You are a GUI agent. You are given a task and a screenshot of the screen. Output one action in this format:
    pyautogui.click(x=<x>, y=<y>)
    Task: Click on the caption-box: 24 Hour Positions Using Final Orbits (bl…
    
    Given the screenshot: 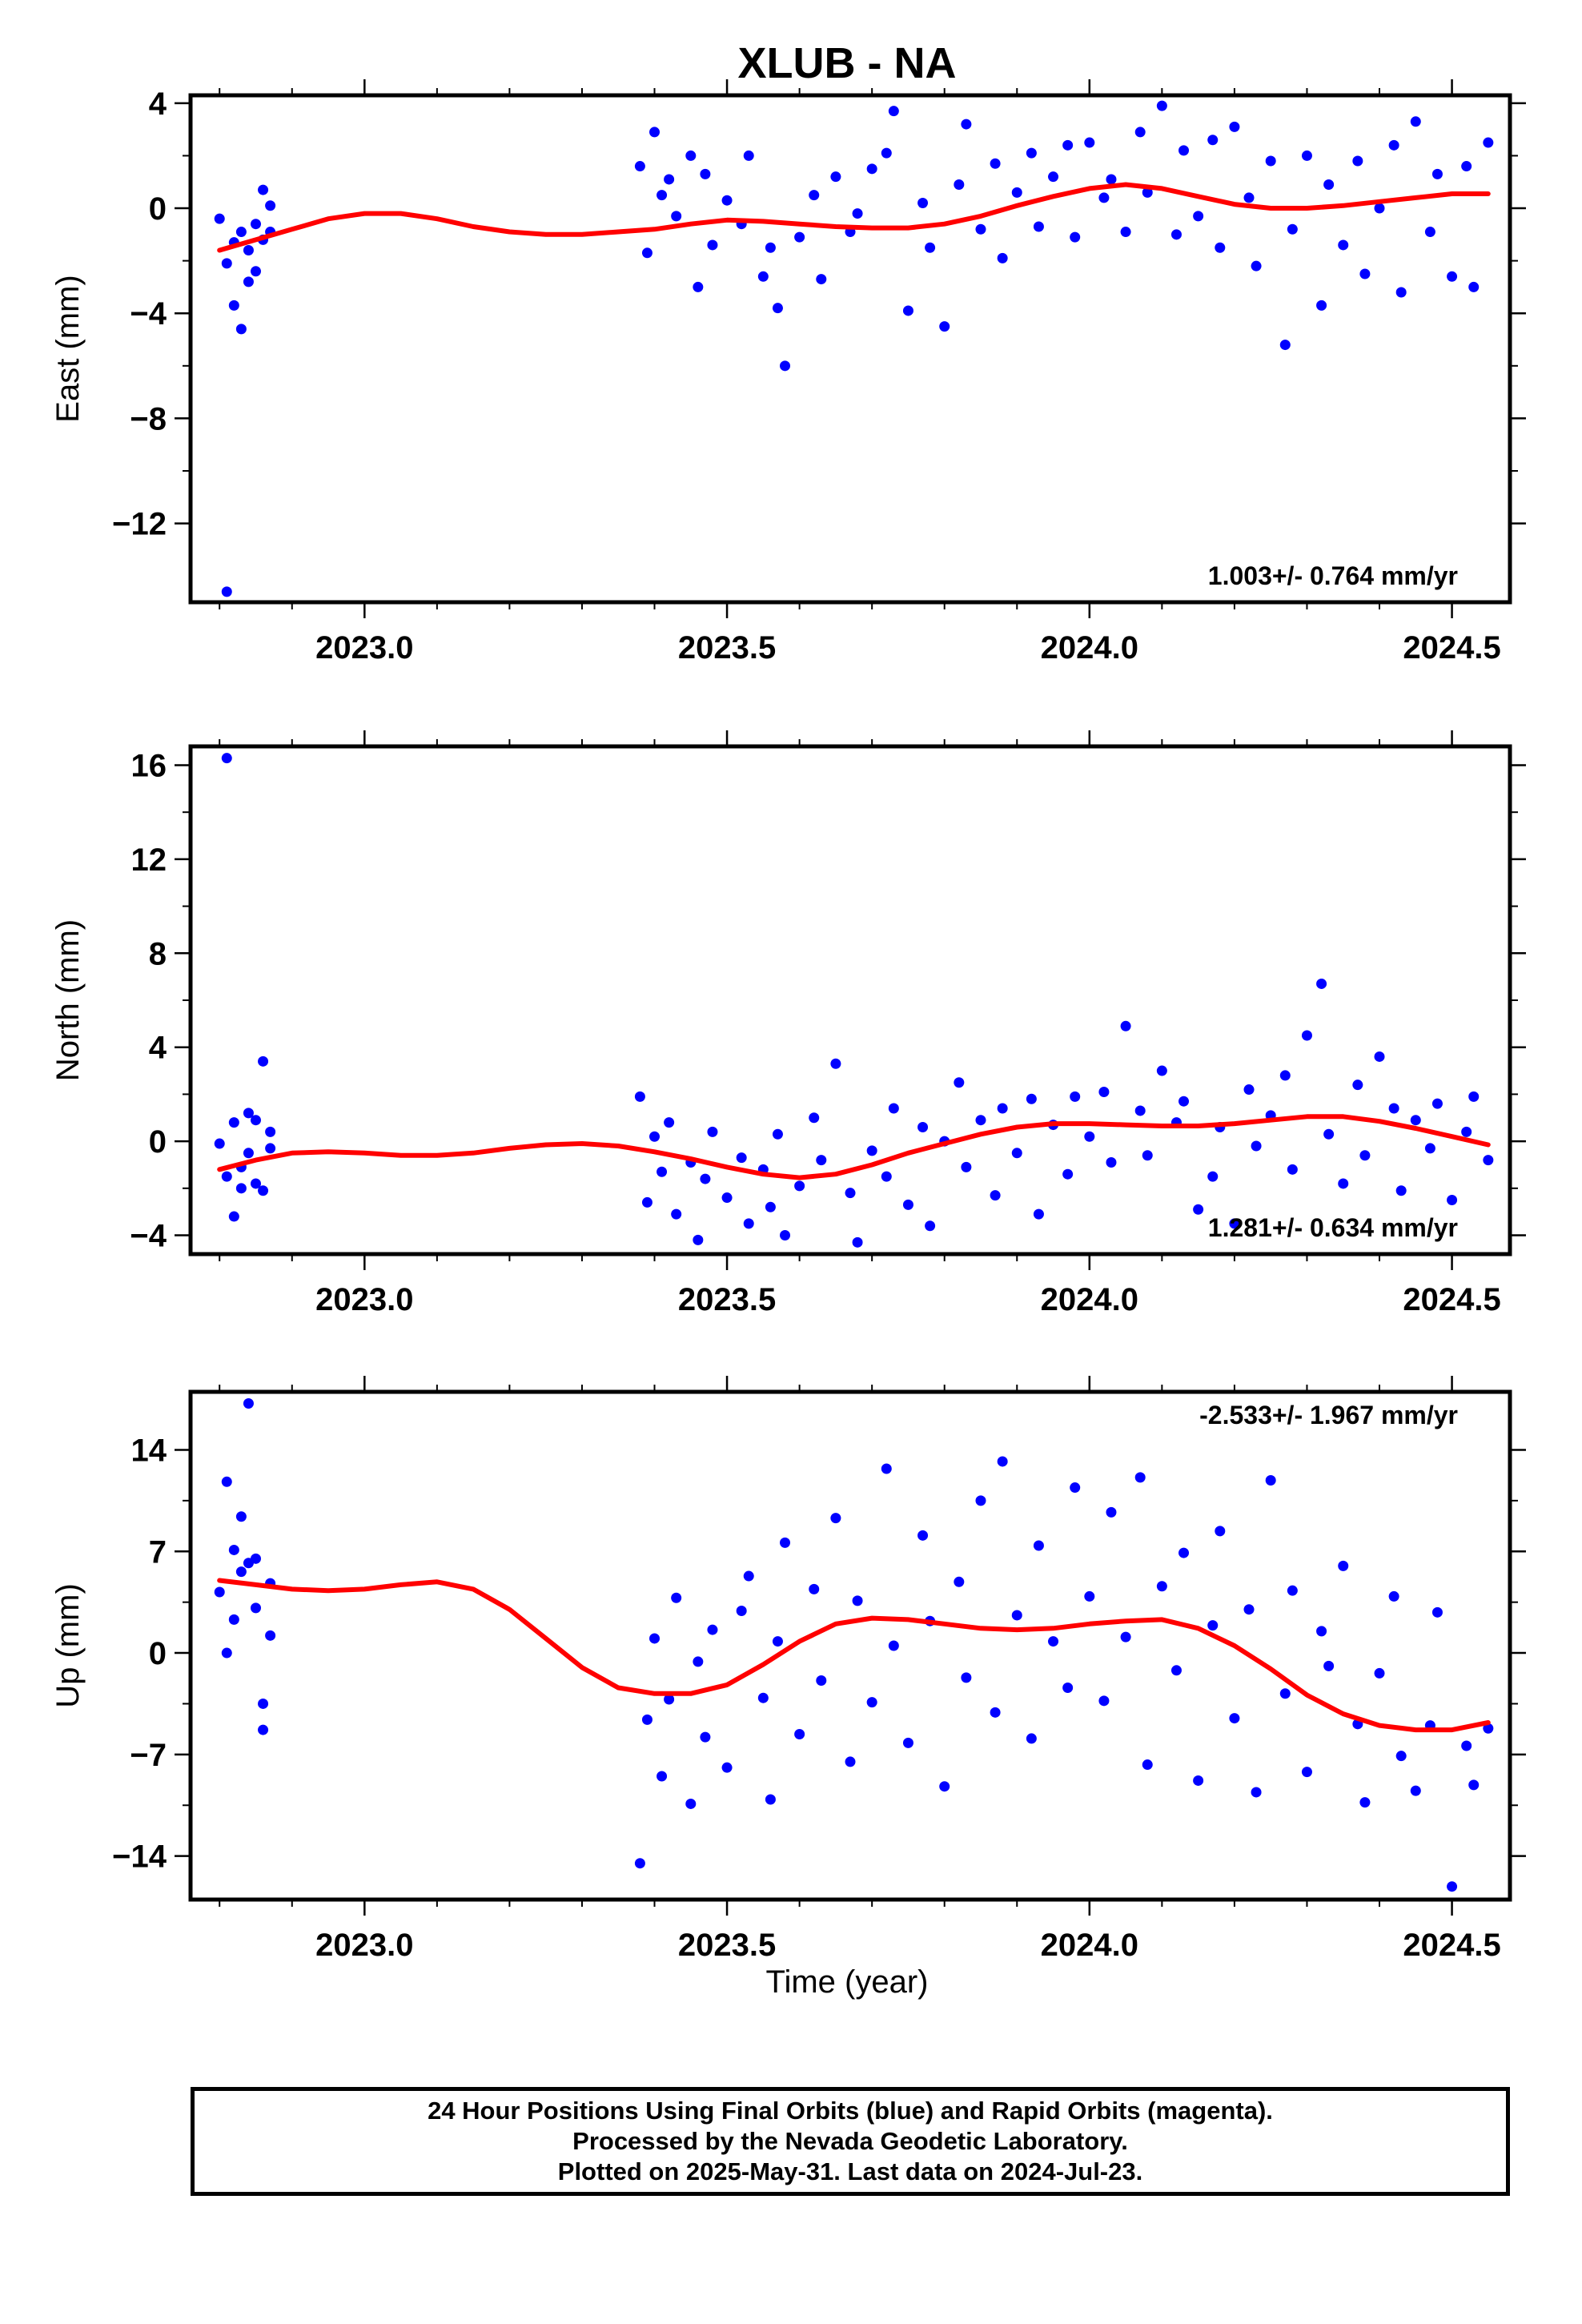 What is the action you would take?
    pyautogui.click(x=850, y=2141)
    